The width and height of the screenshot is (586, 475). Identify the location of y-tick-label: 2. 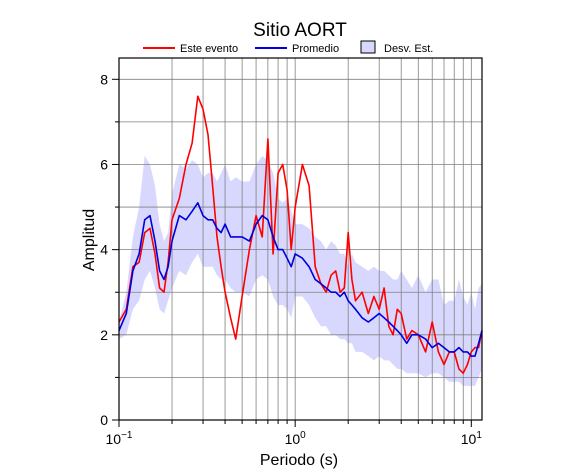
(104, 335).